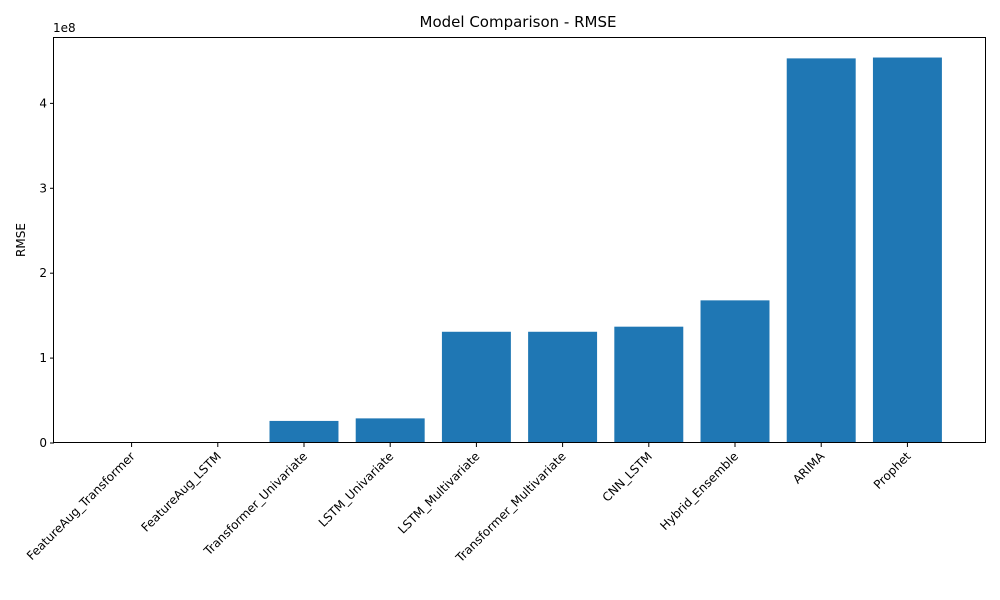 Image resolution: width=1000 pixels, height=600 pixels. I want to click on bar-arima, so click(821, 250).